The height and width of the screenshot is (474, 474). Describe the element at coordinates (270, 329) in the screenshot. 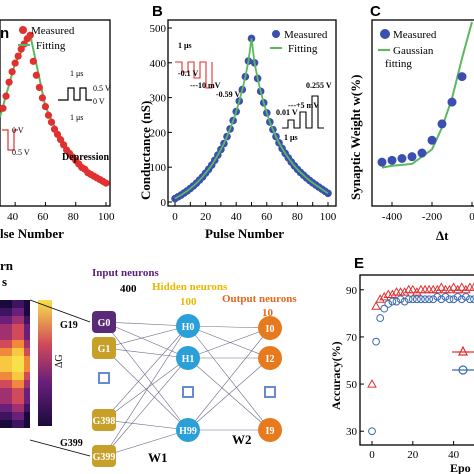

I see `panel-d-output-neuron-label: I0` at that location.